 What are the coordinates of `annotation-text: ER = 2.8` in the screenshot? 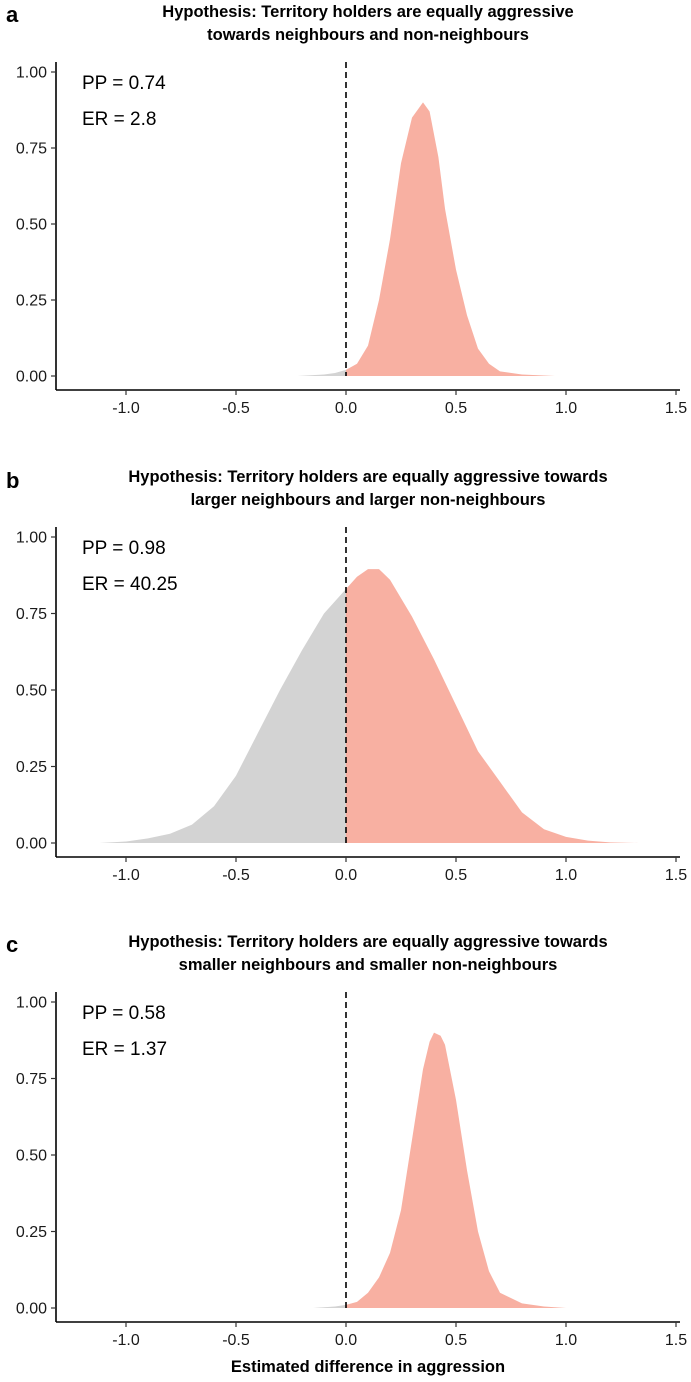 It's located at (119, 119).